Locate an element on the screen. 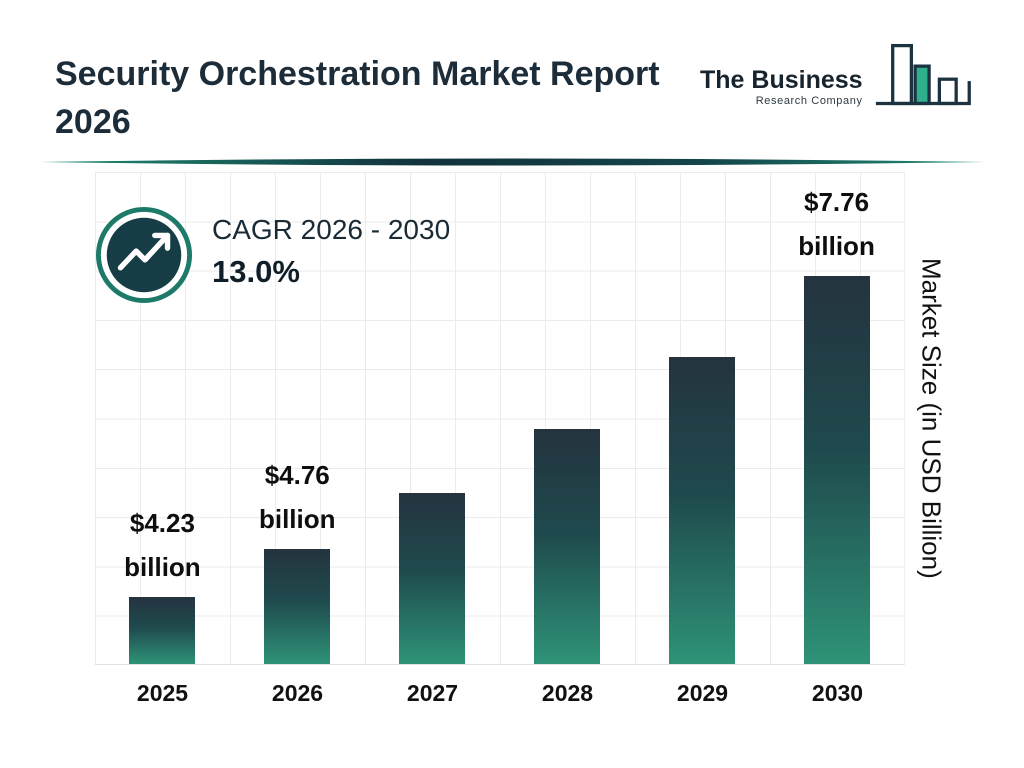 The width and height of the screenshot is (1024, 768). company-logo: The Business Research Company is located at coordinates (838, 84).